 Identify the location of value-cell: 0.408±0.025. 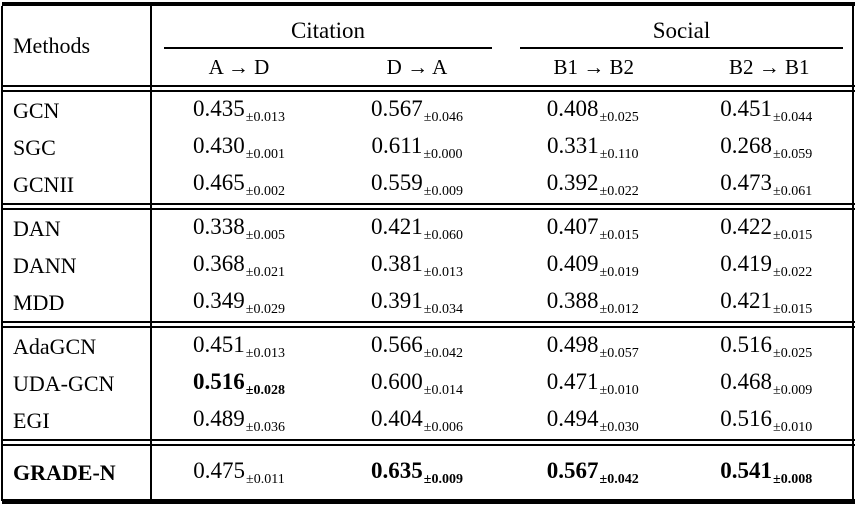
(593, 111).